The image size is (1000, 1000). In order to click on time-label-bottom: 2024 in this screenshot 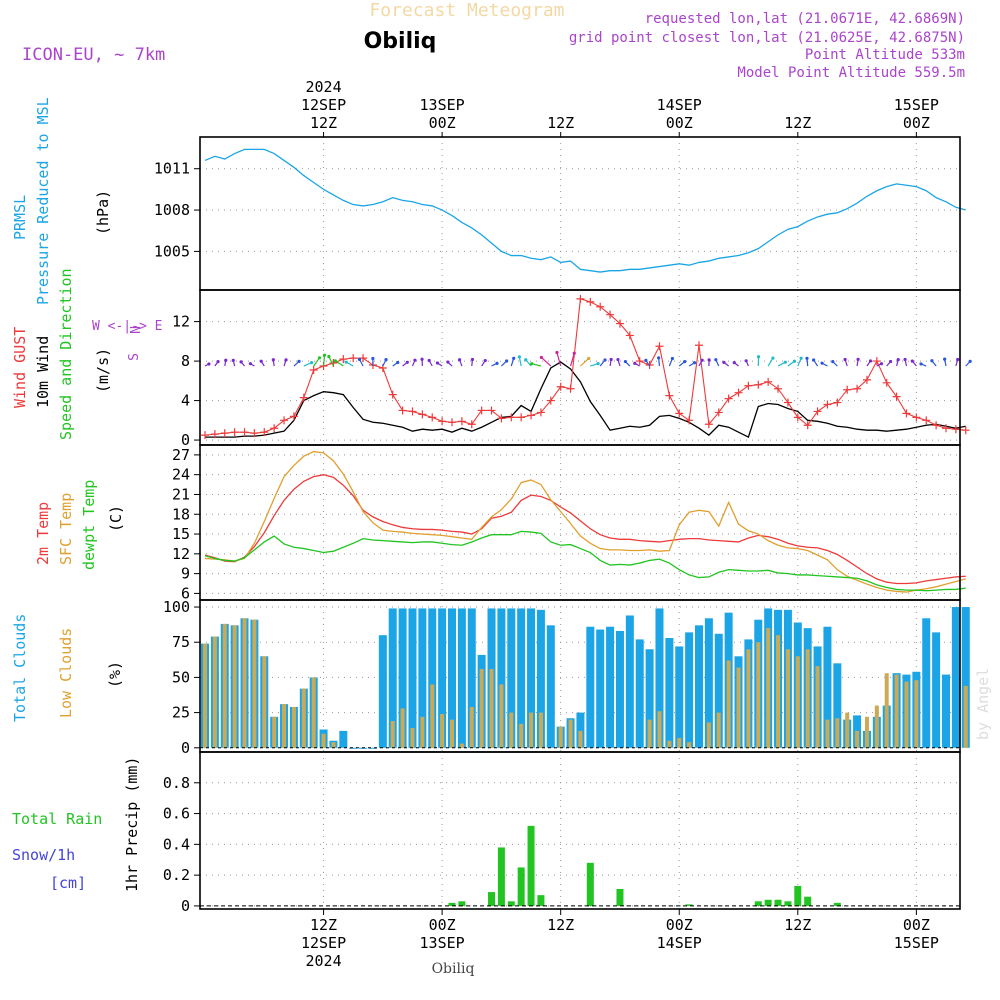, I will do `click(323, 961)`.